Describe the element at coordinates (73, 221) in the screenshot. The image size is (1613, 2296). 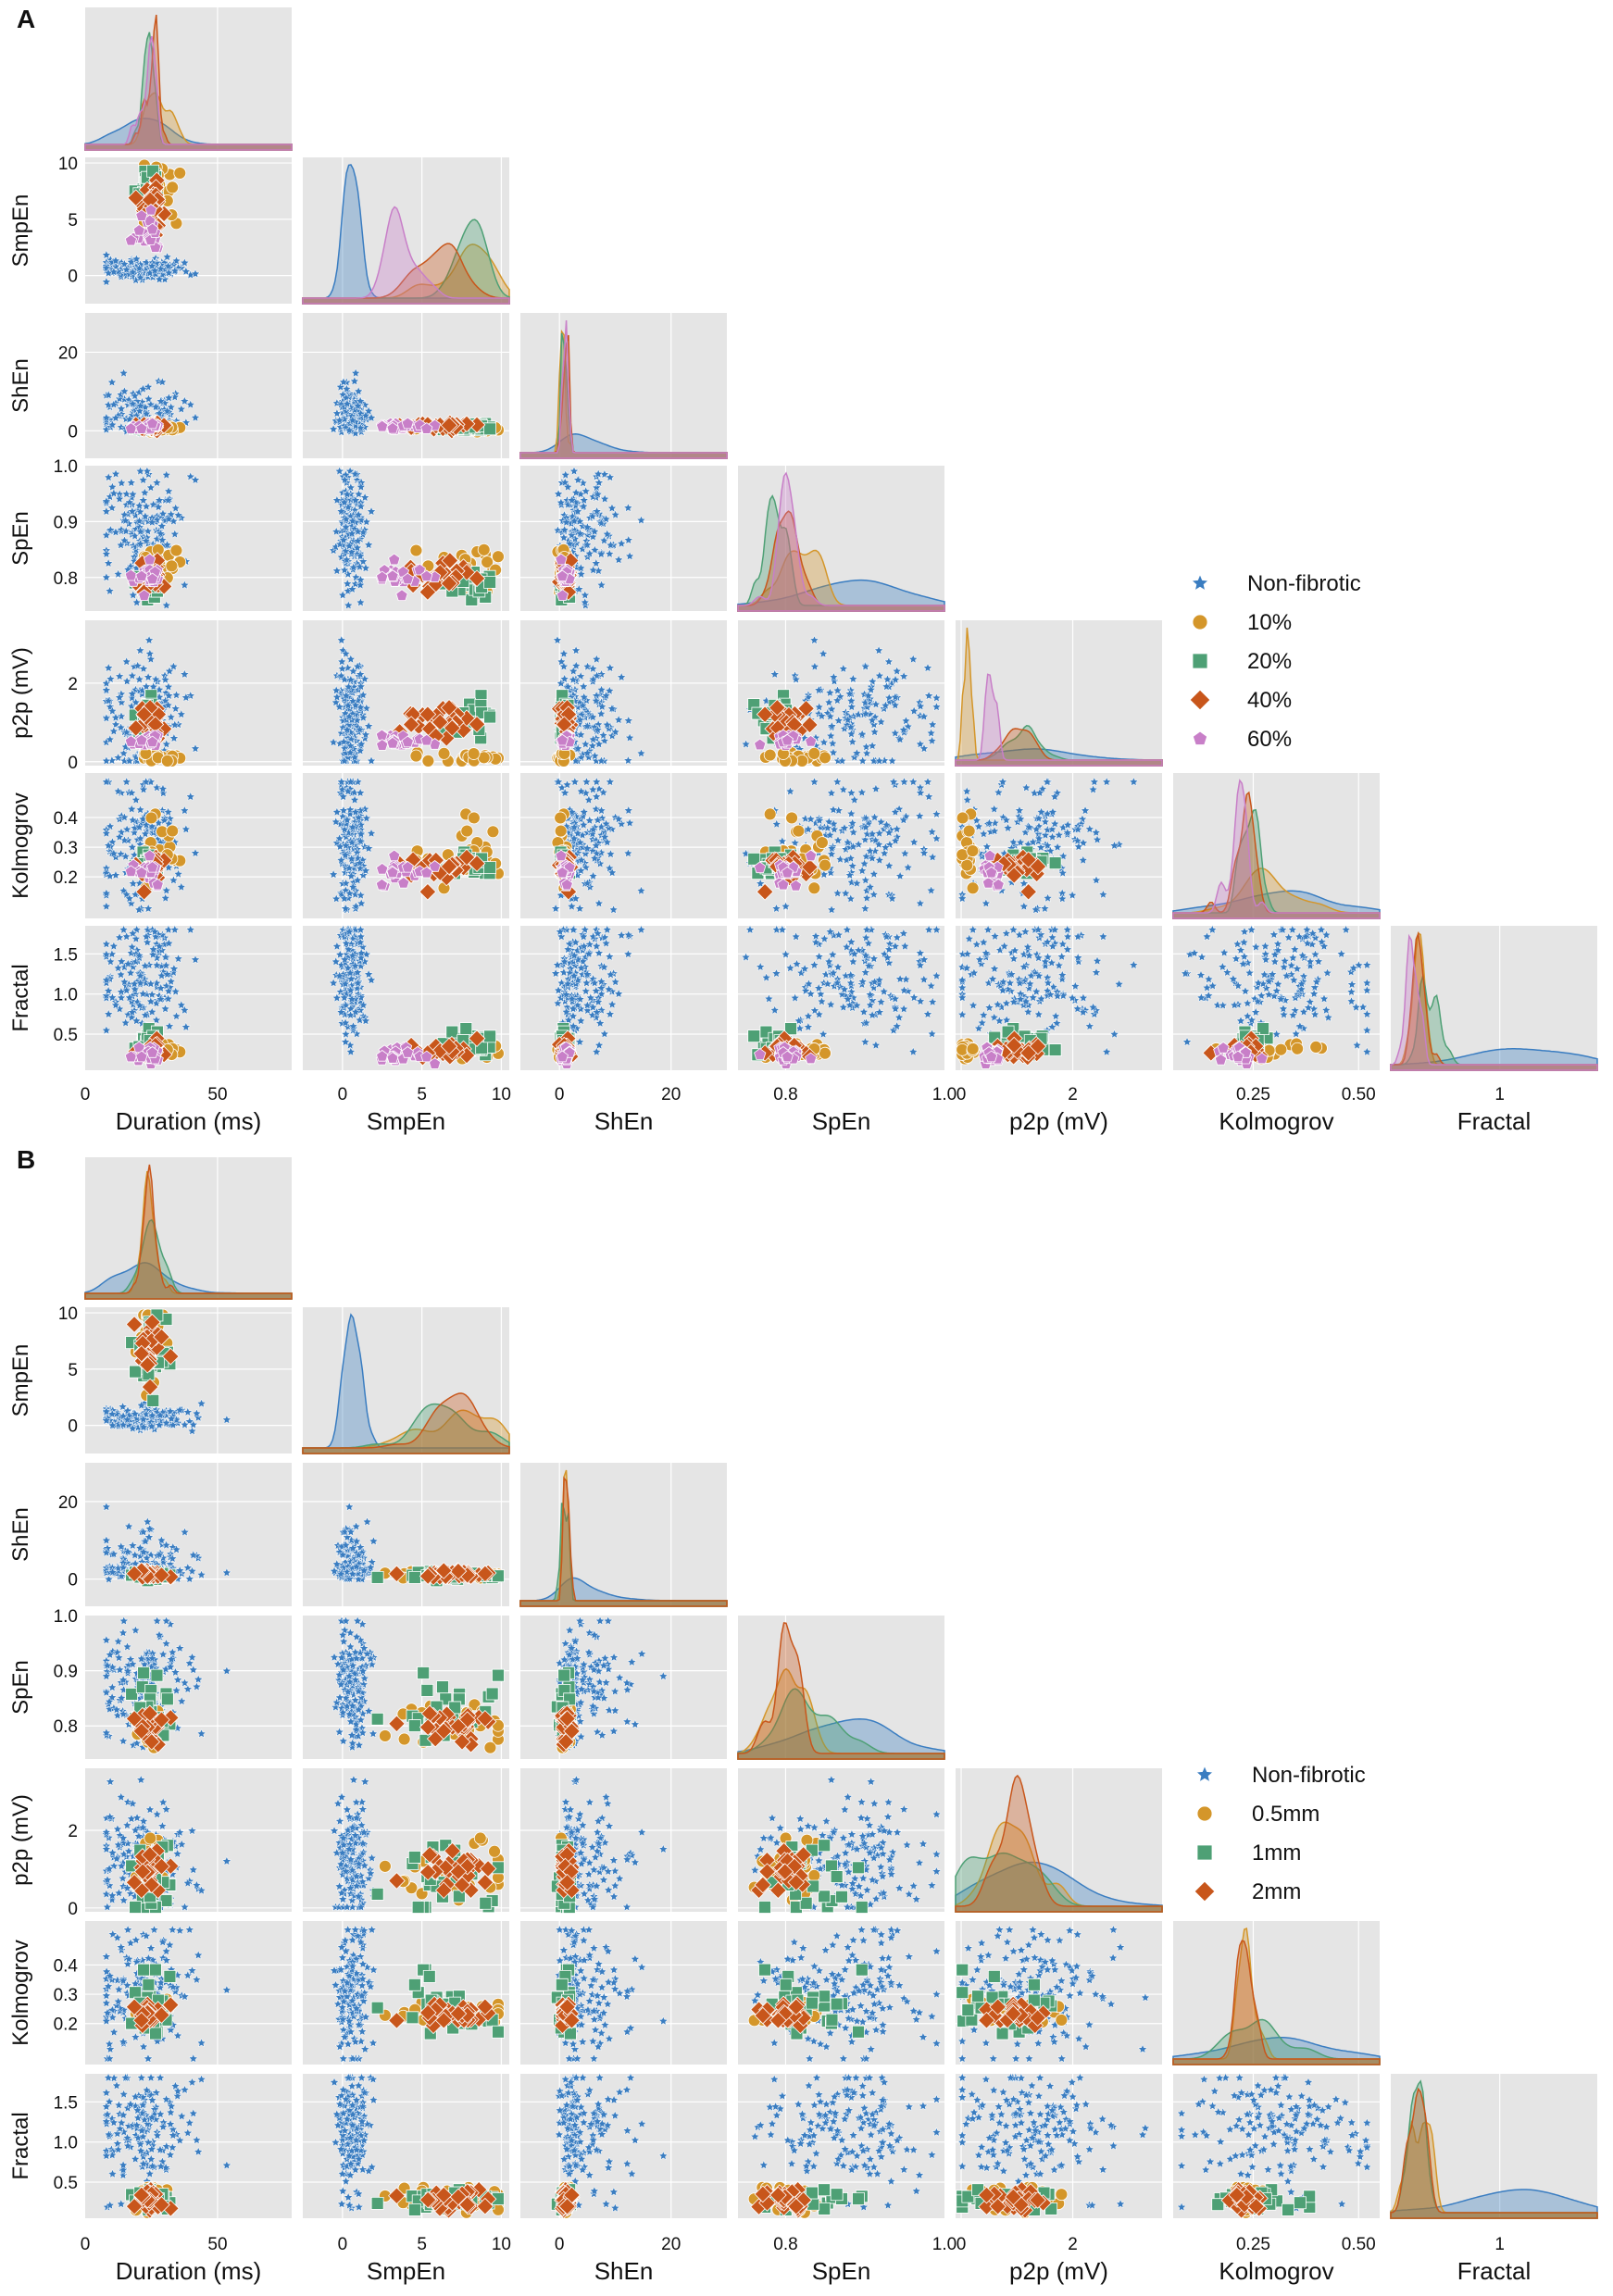
I see `y-tick-label: 5` at that location.